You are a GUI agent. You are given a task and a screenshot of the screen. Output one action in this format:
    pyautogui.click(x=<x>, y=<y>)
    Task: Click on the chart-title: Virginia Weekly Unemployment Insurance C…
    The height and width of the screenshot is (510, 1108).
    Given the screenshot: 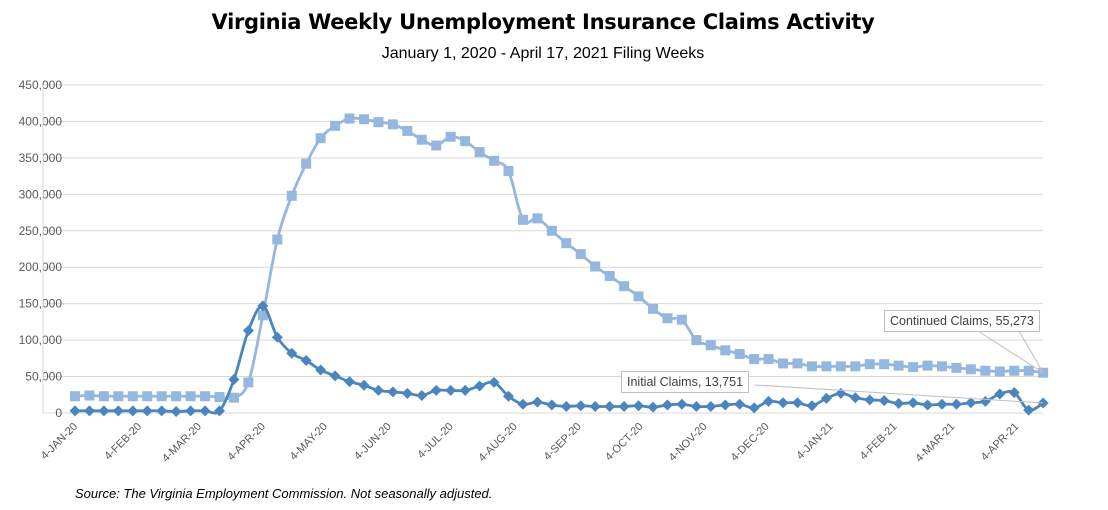 What is the action you would take?
    pyautogui.click(x=543, y=22)
    